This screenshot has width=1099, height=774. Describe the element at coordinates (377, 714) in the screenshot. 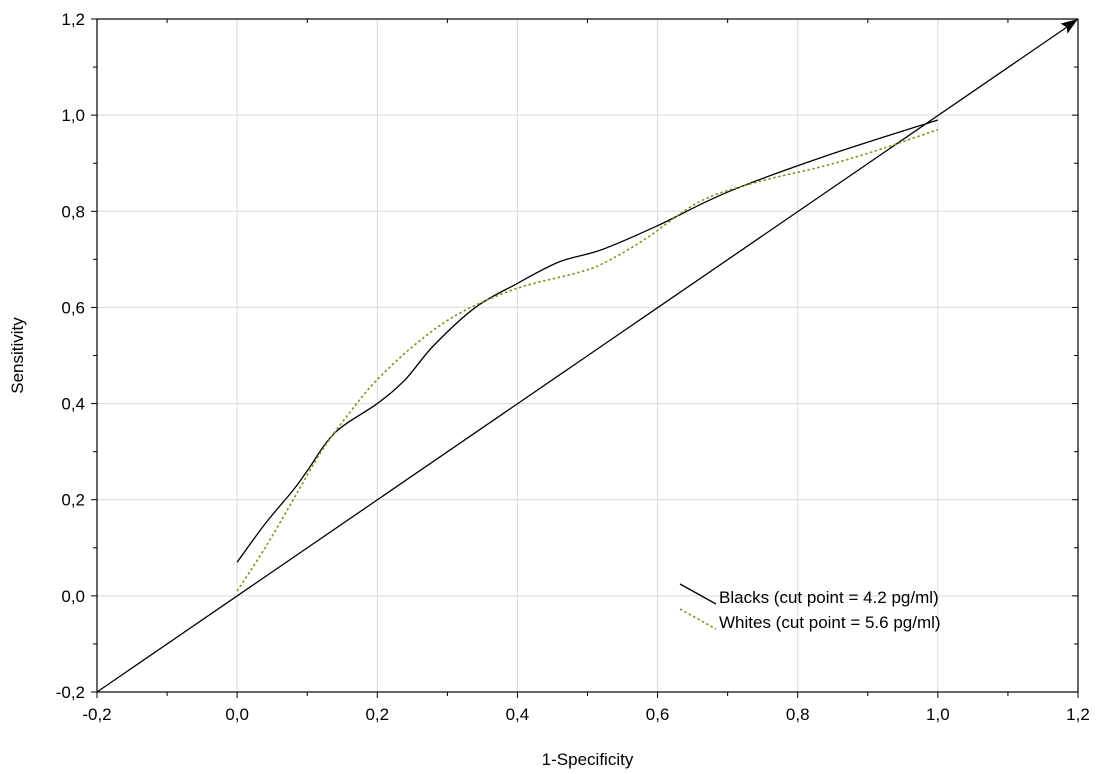

I see `x-tick-label: 0,2` at that location.